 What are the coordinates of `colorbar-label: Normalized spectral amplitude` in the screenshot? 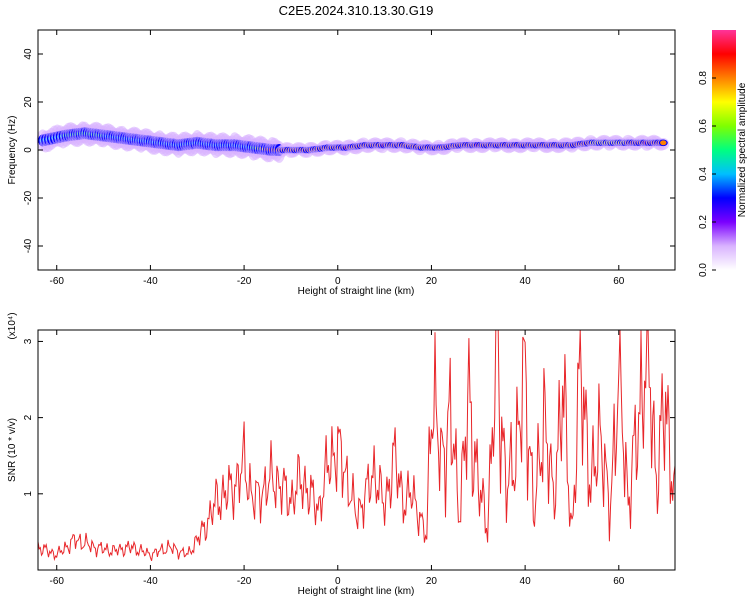 It's located at (742, 149).